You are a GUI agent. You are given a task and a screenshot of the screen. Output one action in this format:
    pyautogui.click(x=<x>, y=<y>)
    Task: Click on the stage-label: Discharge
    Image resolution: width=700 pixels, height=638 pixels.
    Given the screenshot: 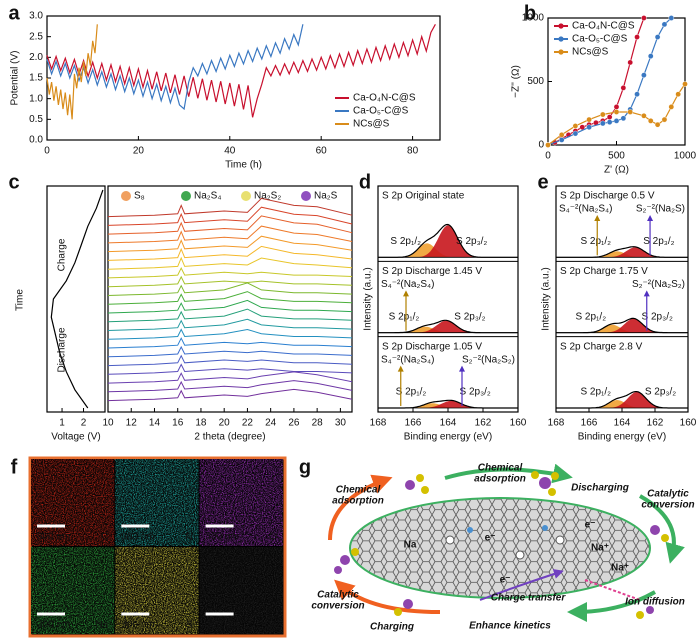 What is the action you would take?
    pyautogui.click(x=62, y=349)
    